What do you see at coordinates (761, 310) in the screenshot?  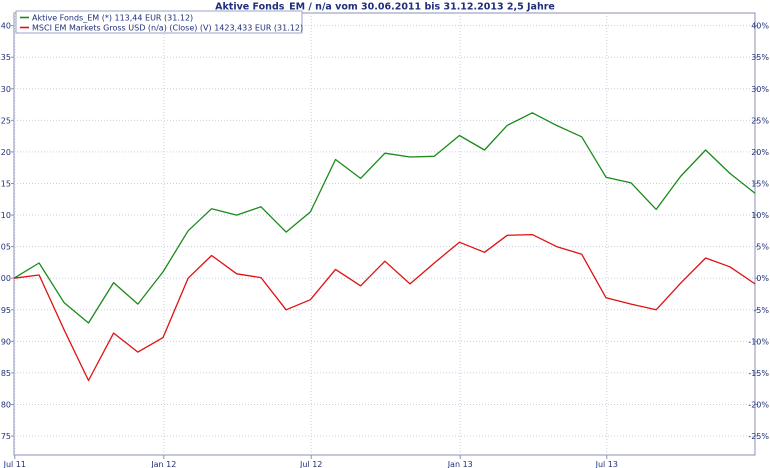 I see `right-axis-tick-label: -5%` at bounding box center [761, 310].